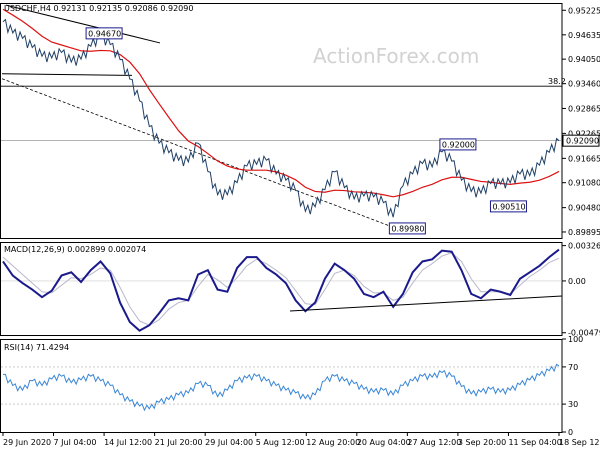 This screenshot has width=600, height=450. I want to click on rsi-grid, so click(281, 385).